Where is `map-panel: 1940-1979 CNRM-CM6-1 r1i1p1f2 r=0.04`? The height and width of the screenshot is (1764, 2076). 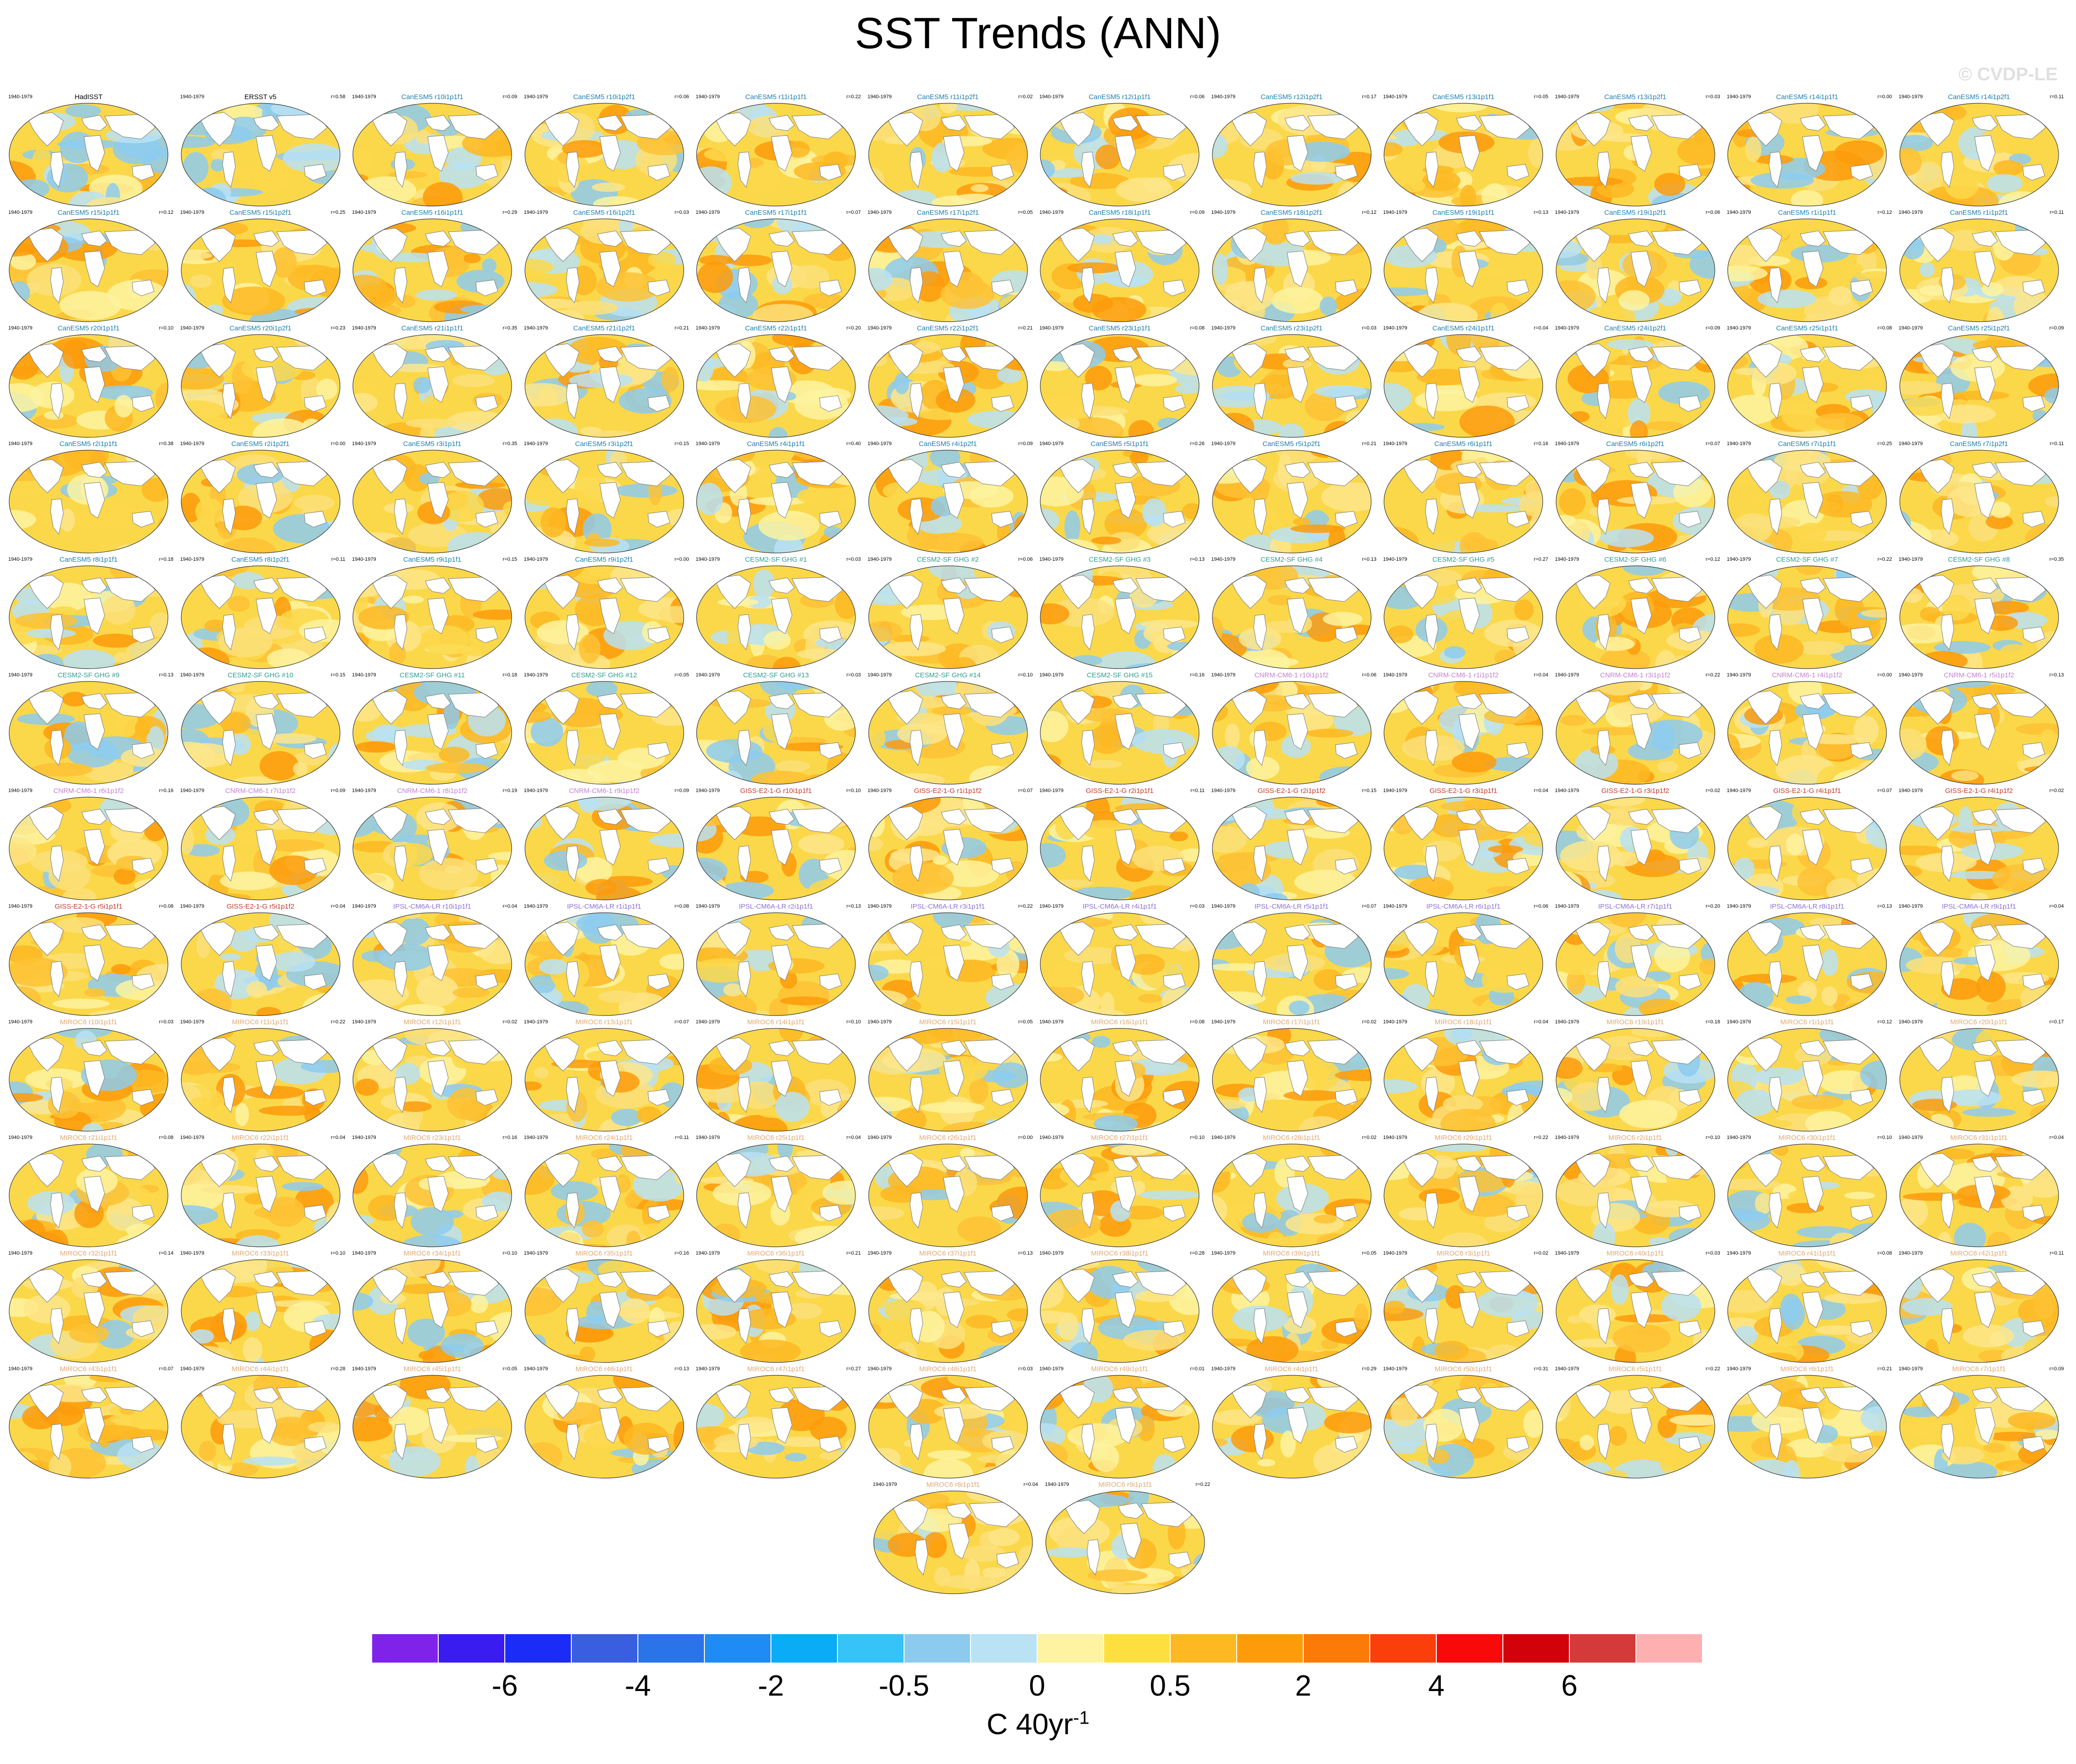 map-panel: 1940-1979 CNRM-CM6-1 r1i1p1f2 r=0.04 is located at coordinates (1463, 729).